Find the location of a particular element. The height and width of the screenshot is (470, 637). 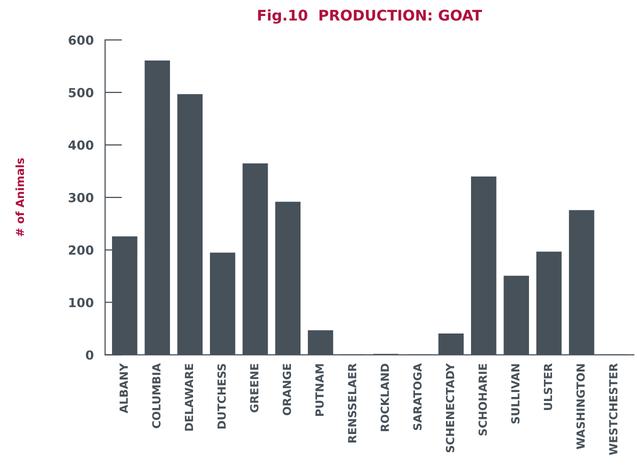

x-tick-label: ORANGE is located at coordinates (287, 390).